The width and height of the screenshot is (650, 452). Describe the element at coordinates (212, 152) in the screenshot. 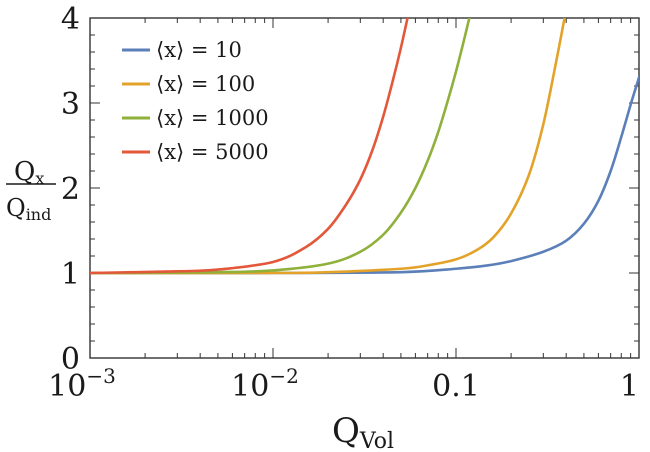

I see `legend-label-4: ⟨x⟩ = 5000` at that location.